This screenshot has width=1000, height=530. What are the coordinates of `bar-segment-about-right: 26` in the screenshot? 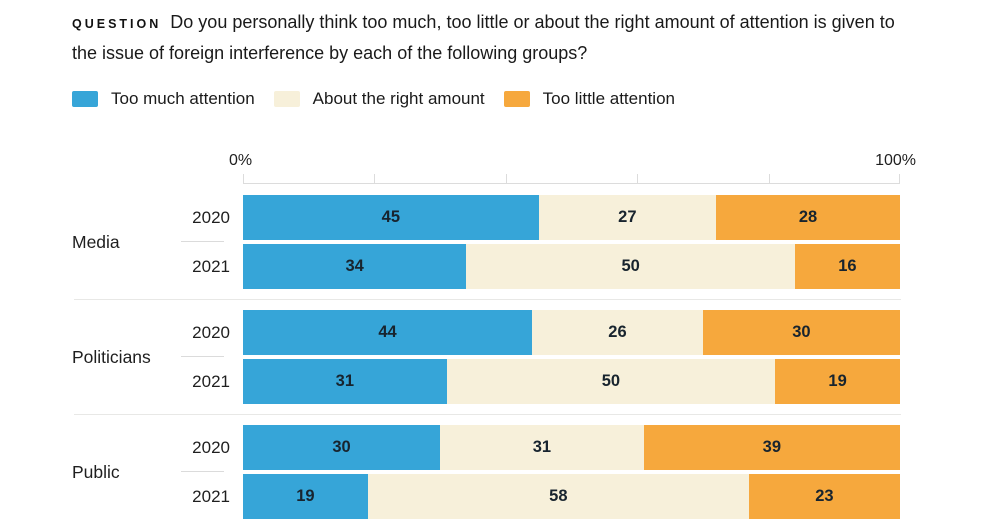 It's located at (617, 332).